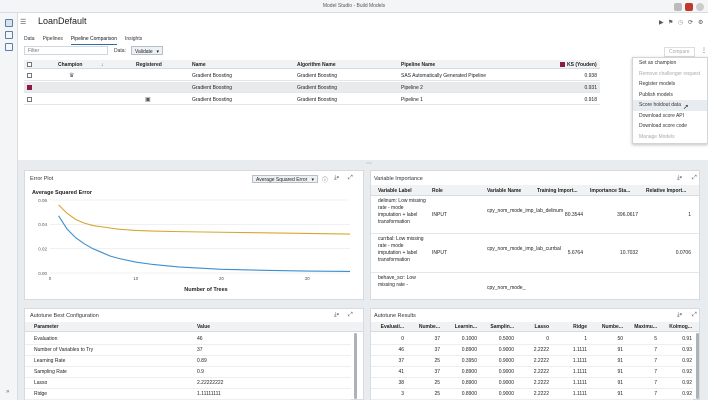 The height and width of the screenshot is (400, 708). I want to click on manage-data-icon, so click(9, 35).